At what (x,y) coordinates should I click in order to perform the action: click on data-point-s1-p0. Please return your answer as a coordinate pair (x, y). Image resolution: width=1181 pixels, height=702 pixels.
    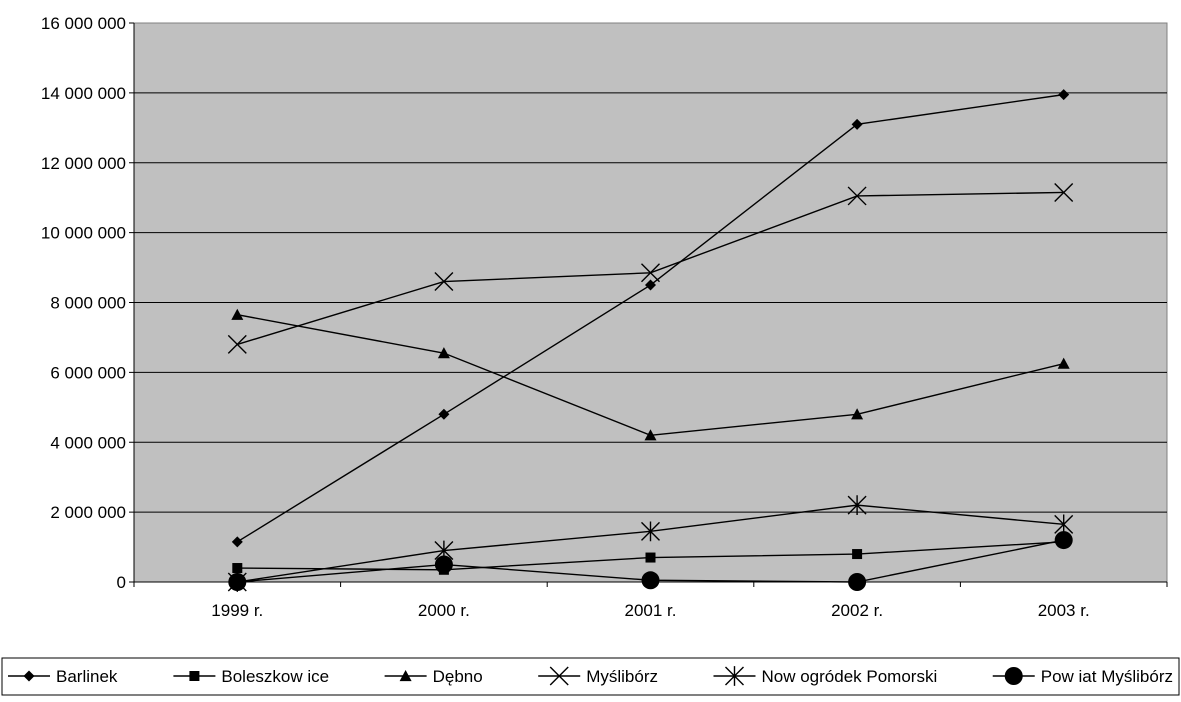
    Looking at the image, I should click on (237, 568).